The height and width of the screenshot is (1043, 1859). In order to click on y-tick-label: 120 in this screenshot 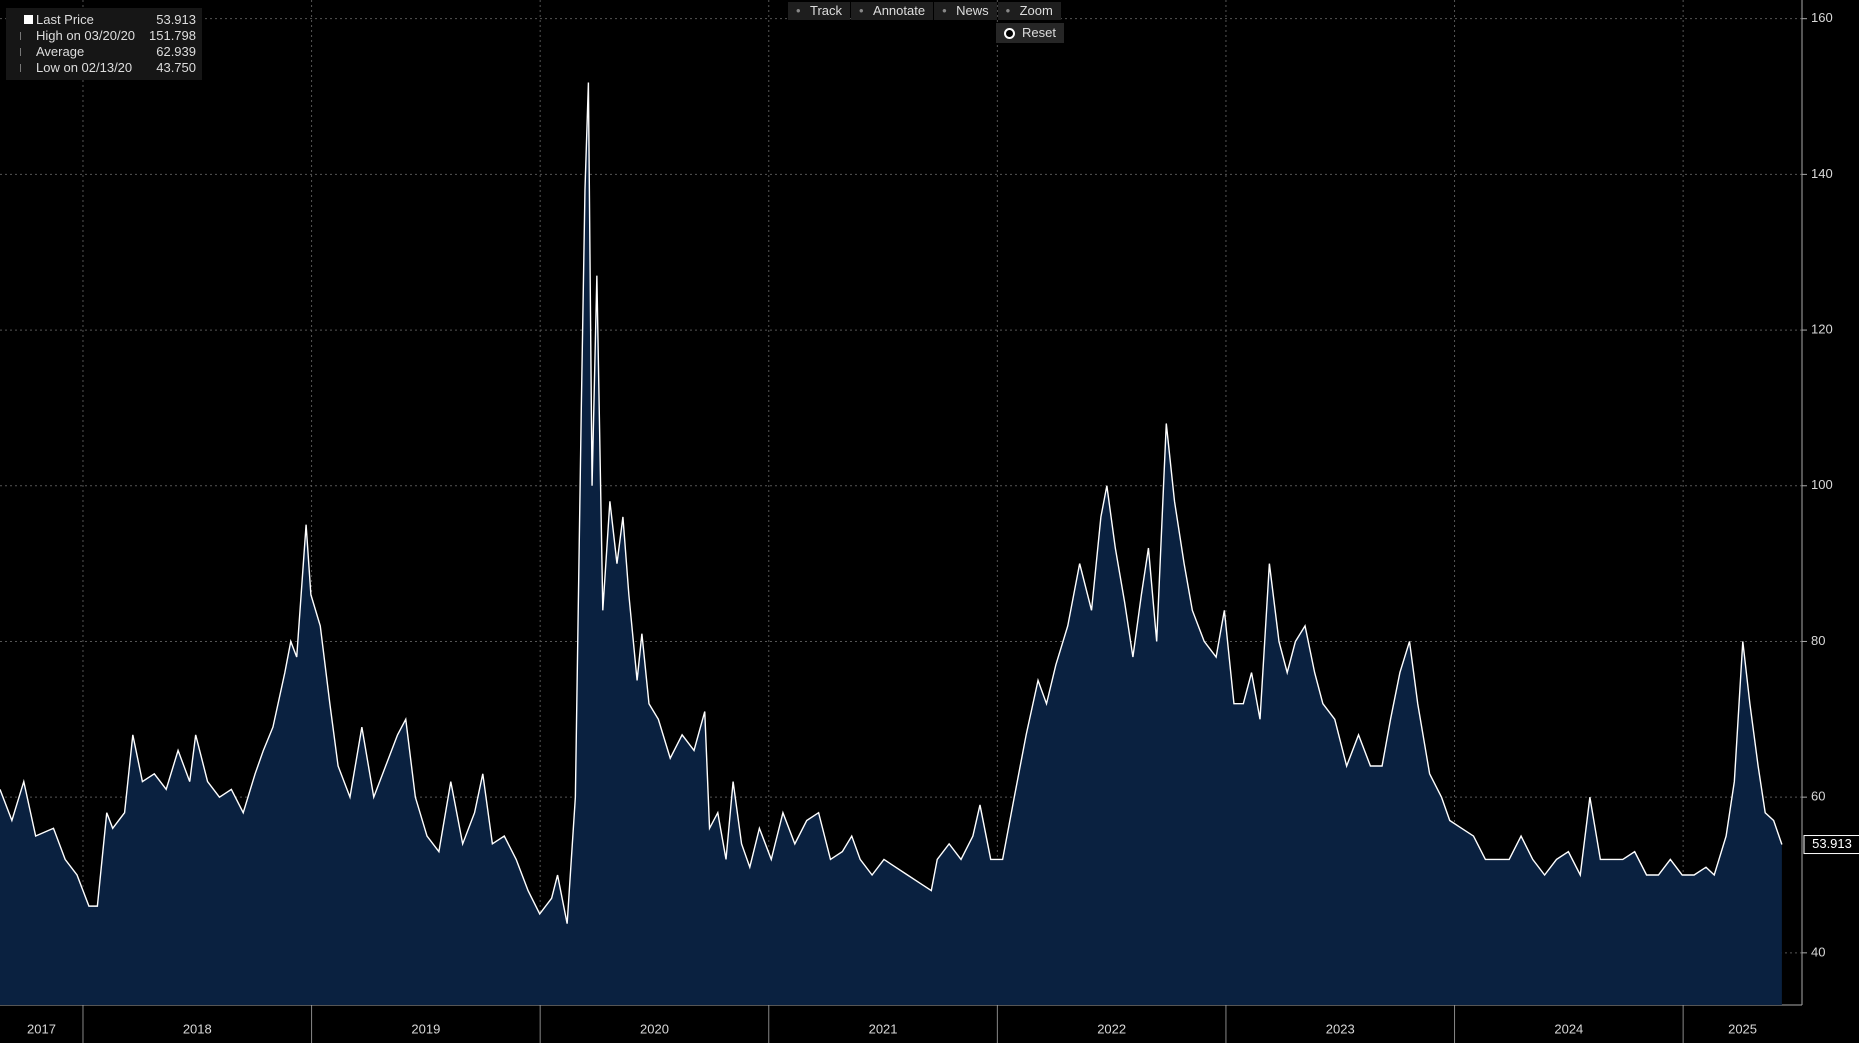, I will do `click(1822, 329)`.